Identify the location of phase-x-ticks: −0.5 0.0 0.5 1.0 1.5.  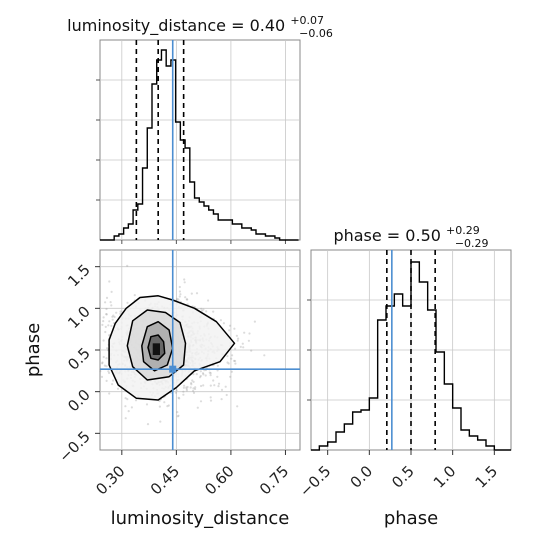
(398, 475).